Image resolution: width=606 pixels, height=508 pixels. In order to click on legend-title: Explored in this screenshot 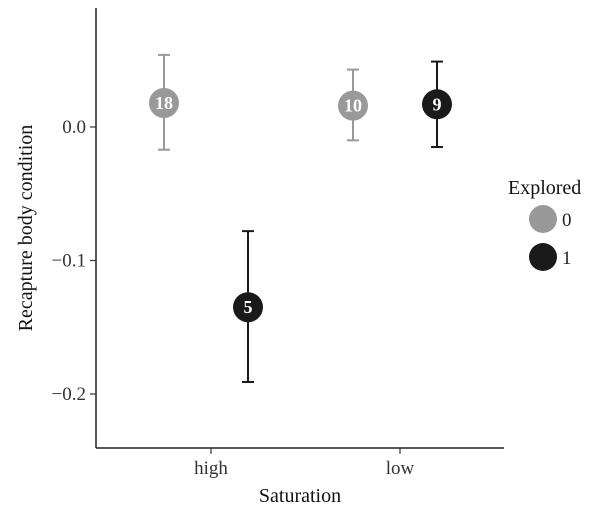, I will do `click(544, 188)`.